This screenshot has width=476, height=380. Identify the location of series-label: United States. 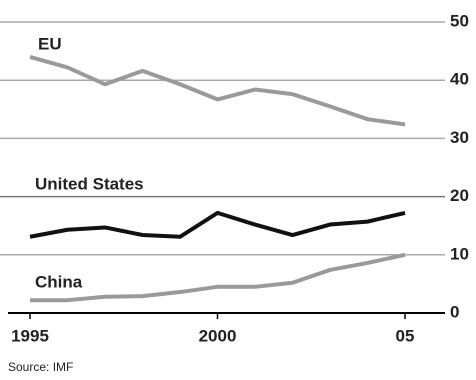
(89, 183).